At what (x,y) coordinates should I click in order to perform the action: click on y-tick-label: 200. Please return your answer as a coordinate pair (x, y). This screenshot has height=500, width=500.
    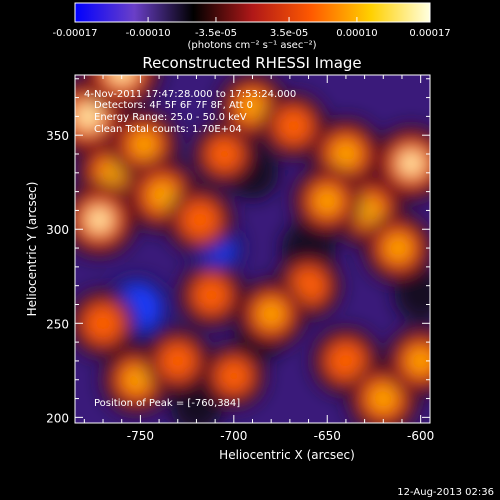
    Looking at the image, I should click on (57, 418).